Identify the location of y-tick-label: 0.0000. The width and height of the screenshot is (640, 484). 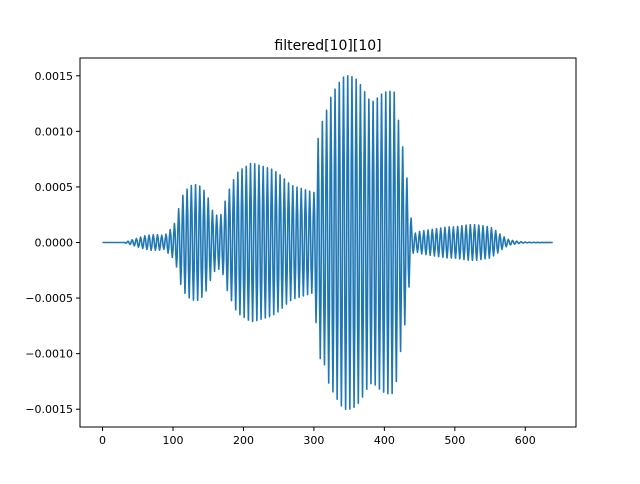
(54, 243).